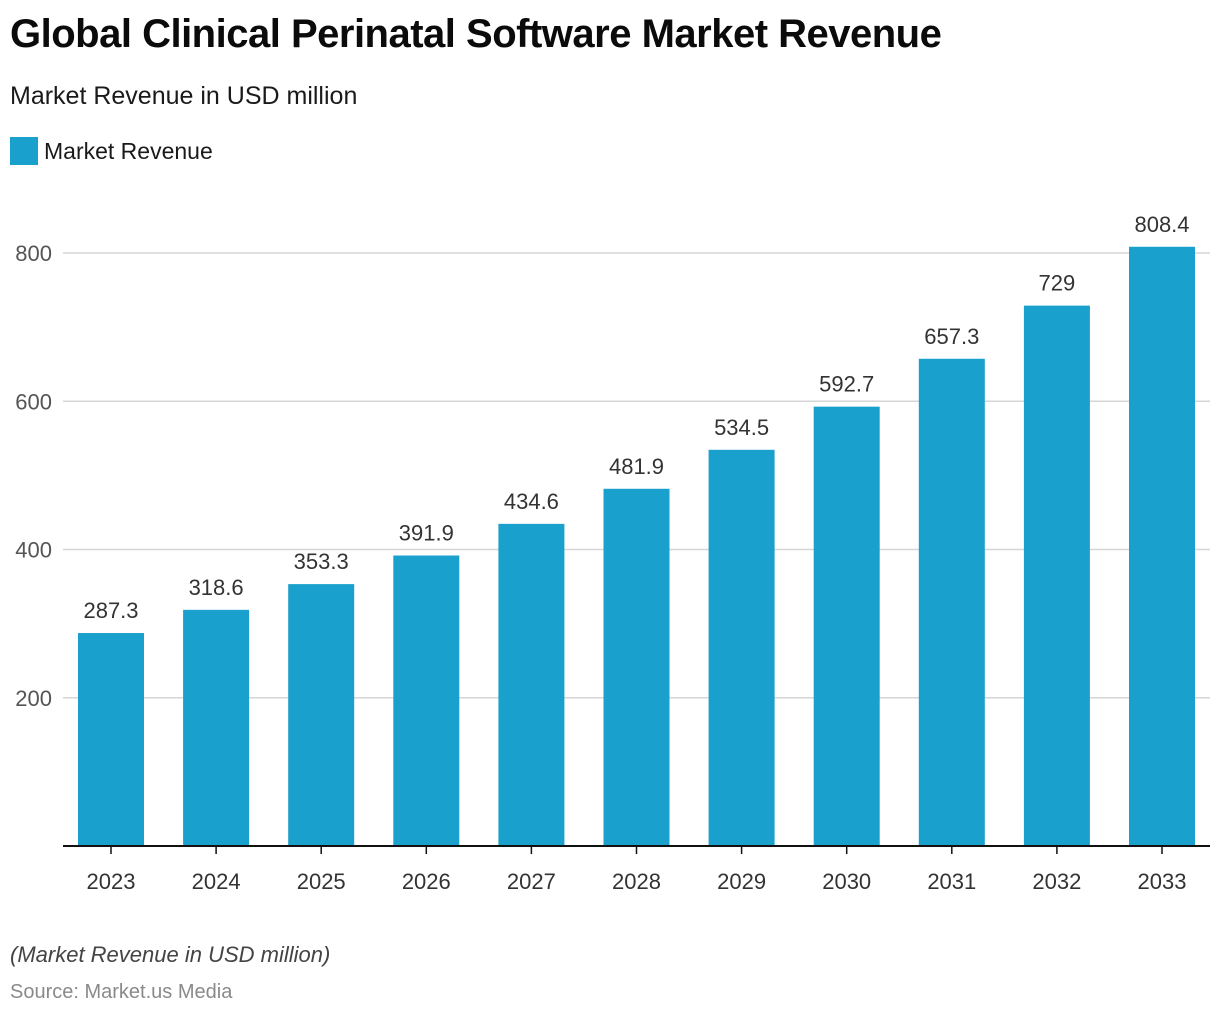 This screenshot has height=1018, width=1220. I want to click on bar-value-label: 729, so click(1057, 283).